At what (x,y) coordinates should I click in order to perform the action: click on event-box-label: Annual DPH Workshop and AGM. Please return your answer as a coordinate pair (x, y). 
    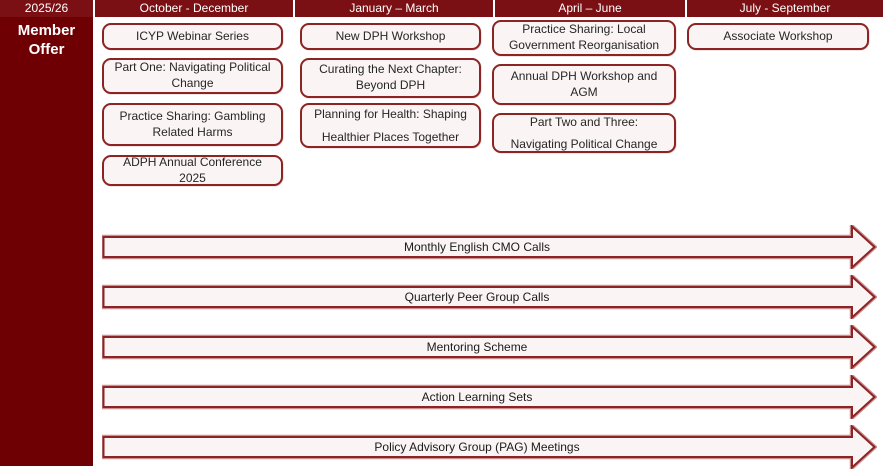
    Looking at the image, I should click on (584, 83).